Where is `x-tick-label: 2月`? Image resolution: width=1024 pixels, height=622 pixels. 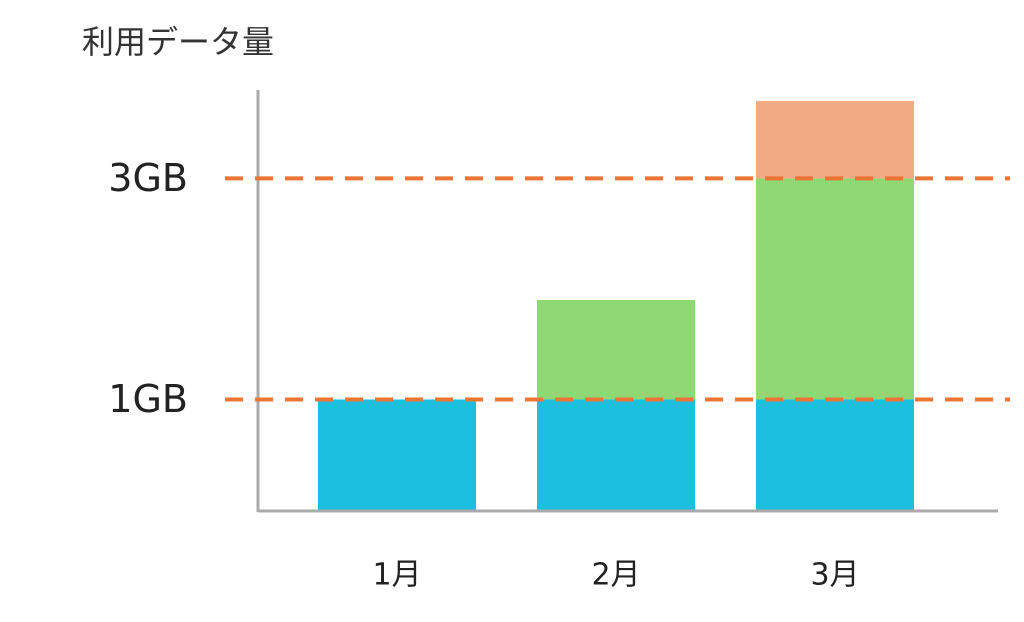 x-tick-label: 2月 is located at coordinates (615, 575).